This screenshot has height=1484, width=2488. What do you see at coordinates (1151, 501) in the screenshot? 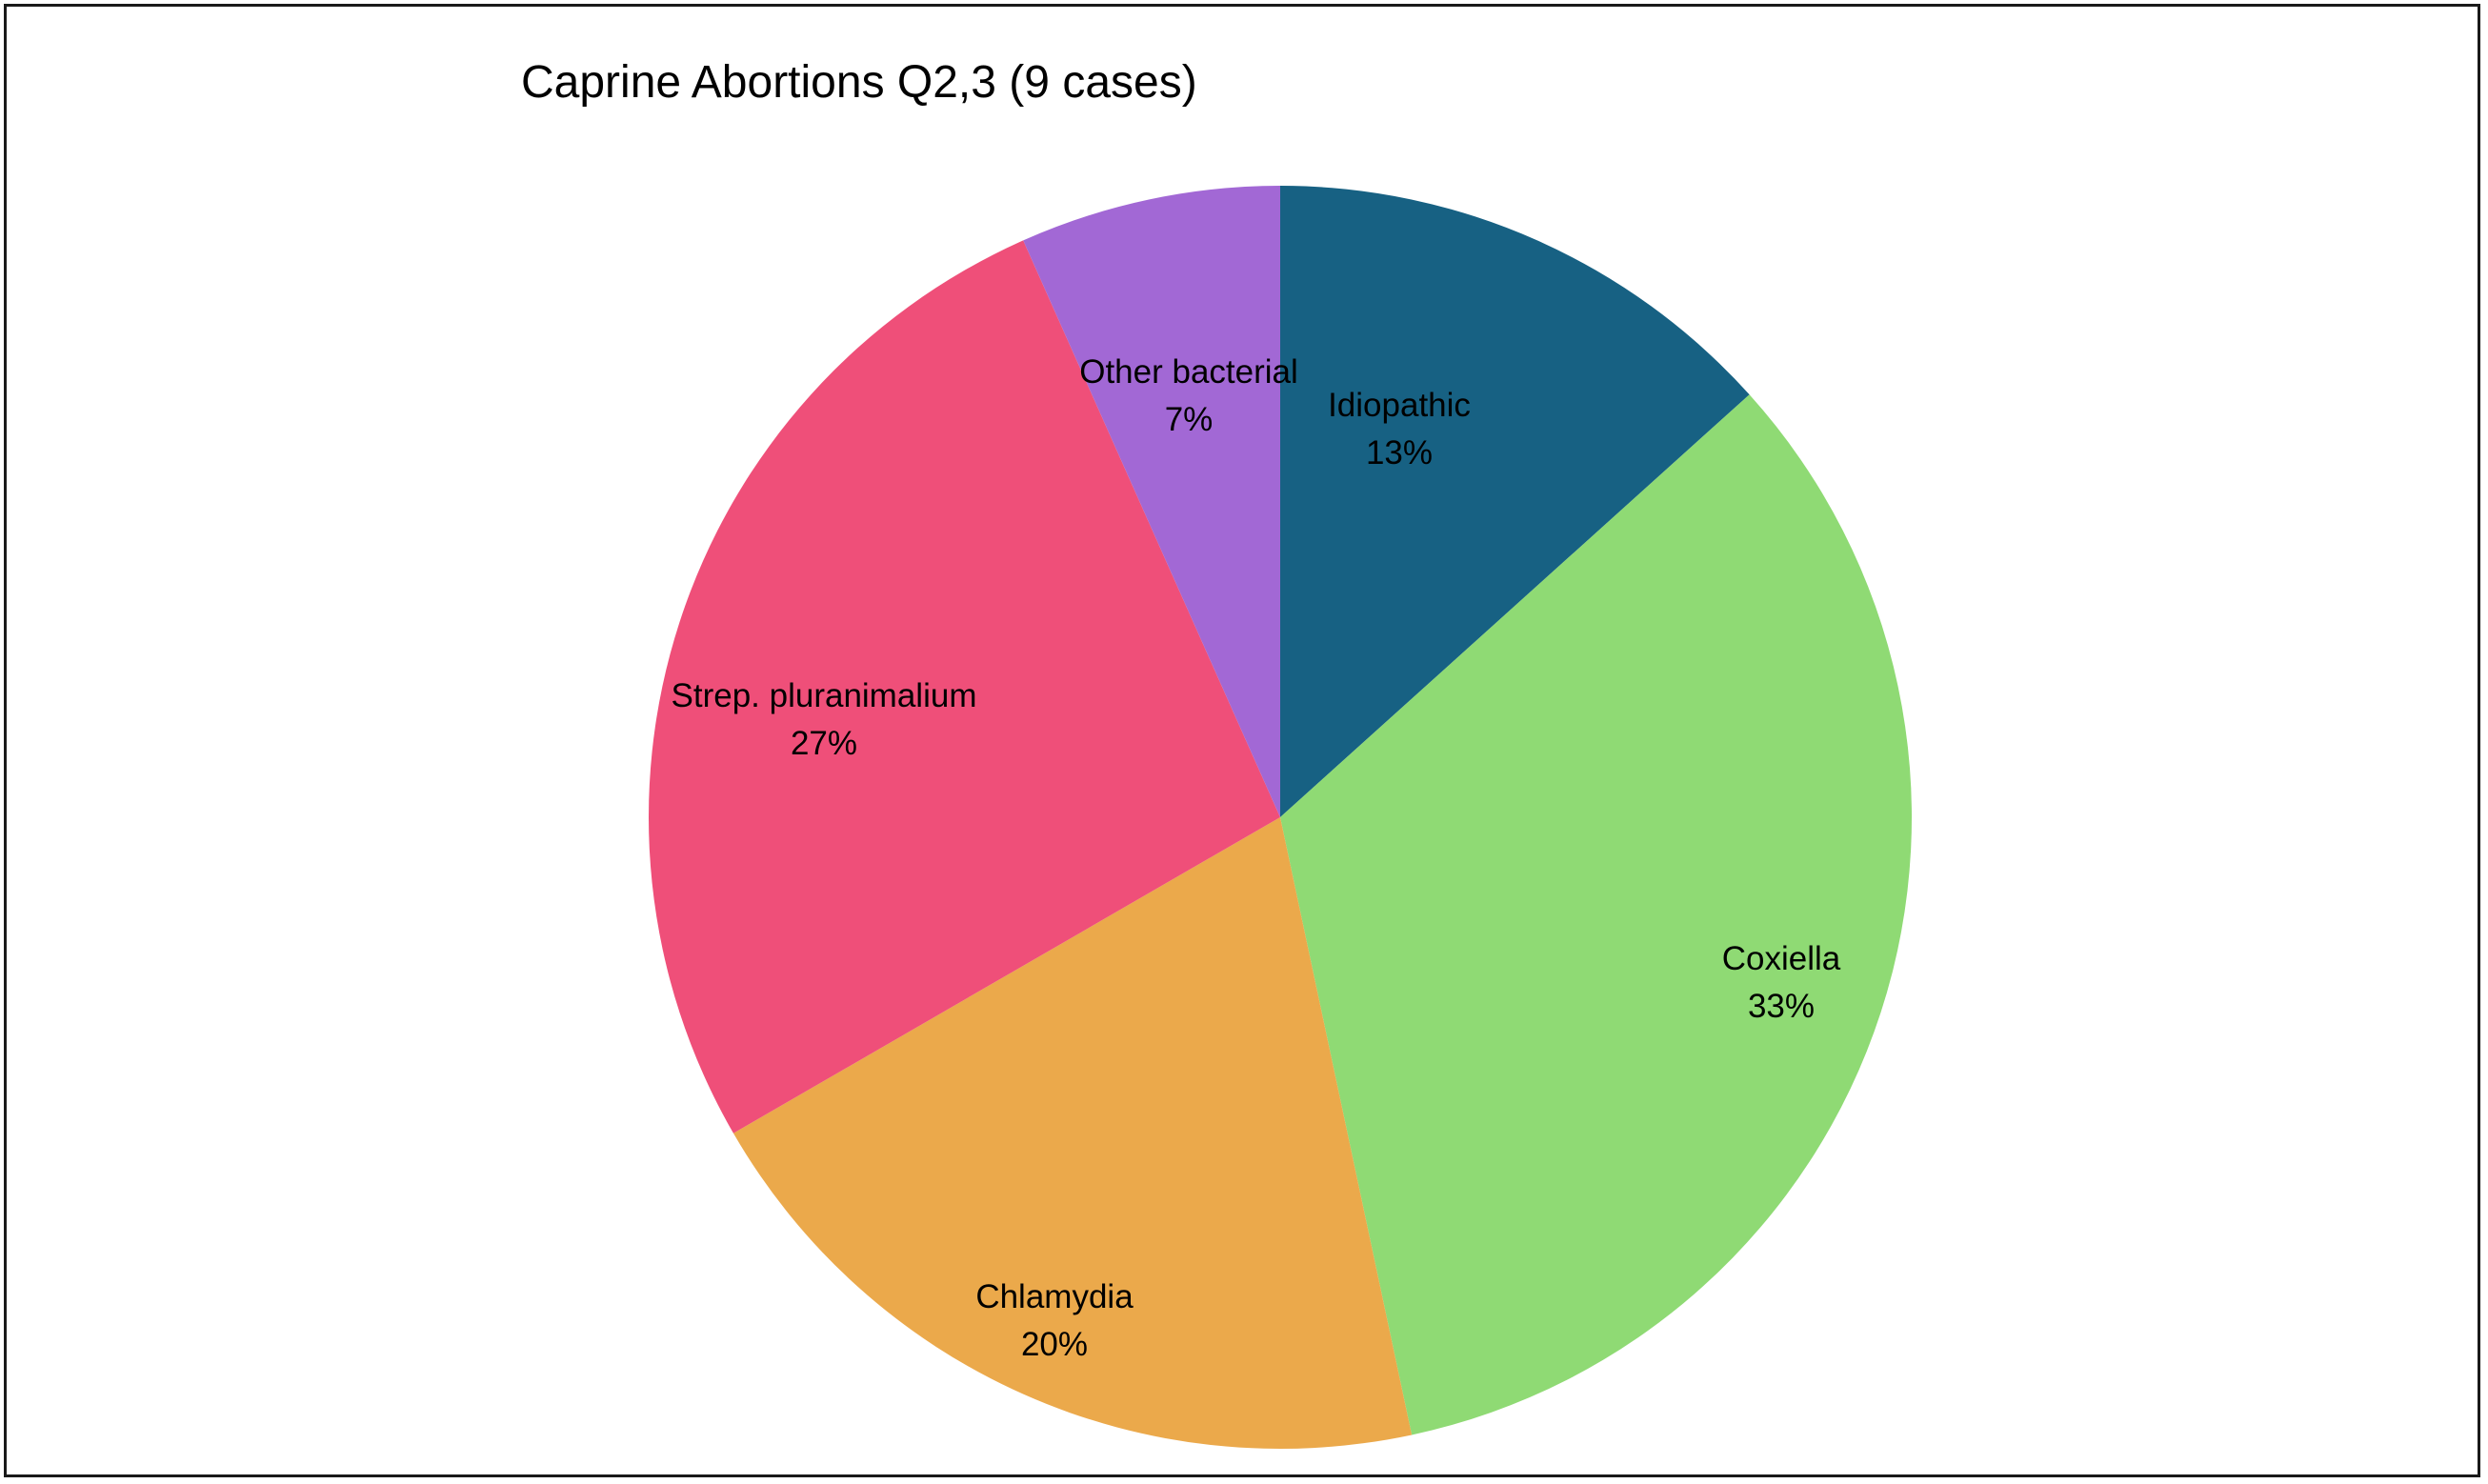
I see `pie-slice-other-bacterial` at bounding box center [1151, 501].